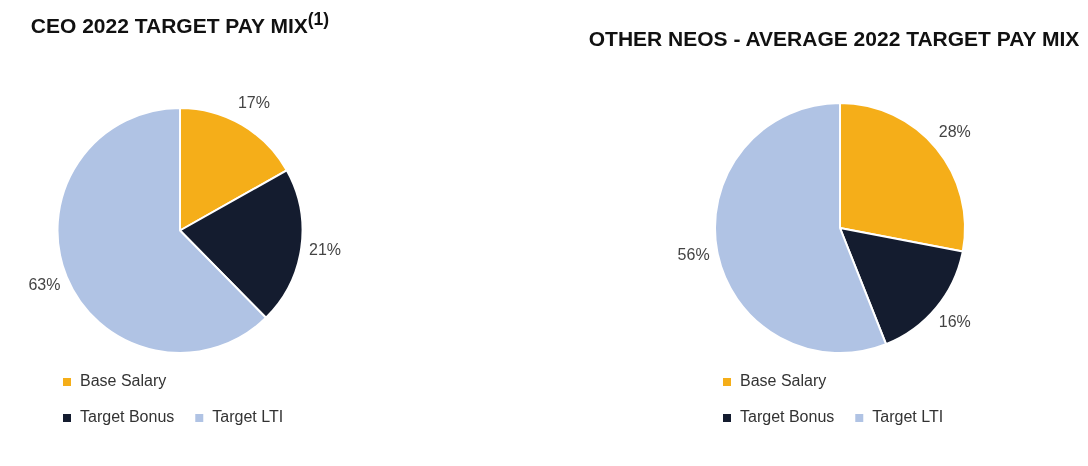 This screenshot has width=1088, height=466. I want to click on data-label: 16%, so click(954, 322).